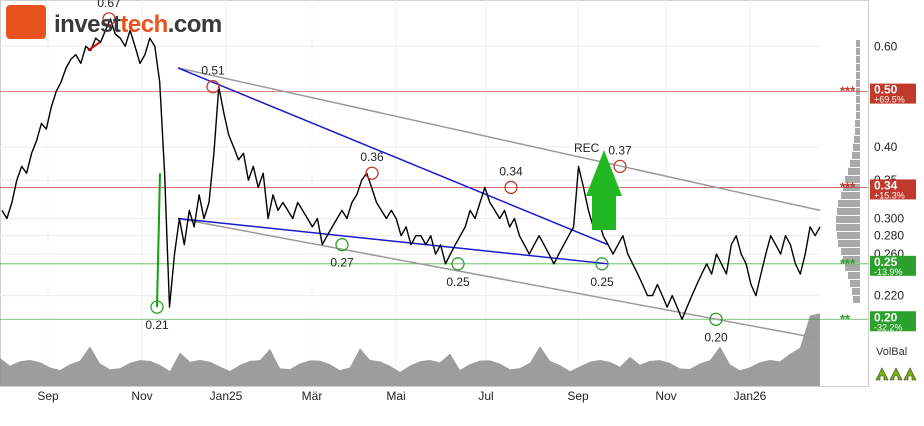  Describe the element at coordinates (157, 325) in the screenshot. I see `pivot-label: 0.21` at that location.